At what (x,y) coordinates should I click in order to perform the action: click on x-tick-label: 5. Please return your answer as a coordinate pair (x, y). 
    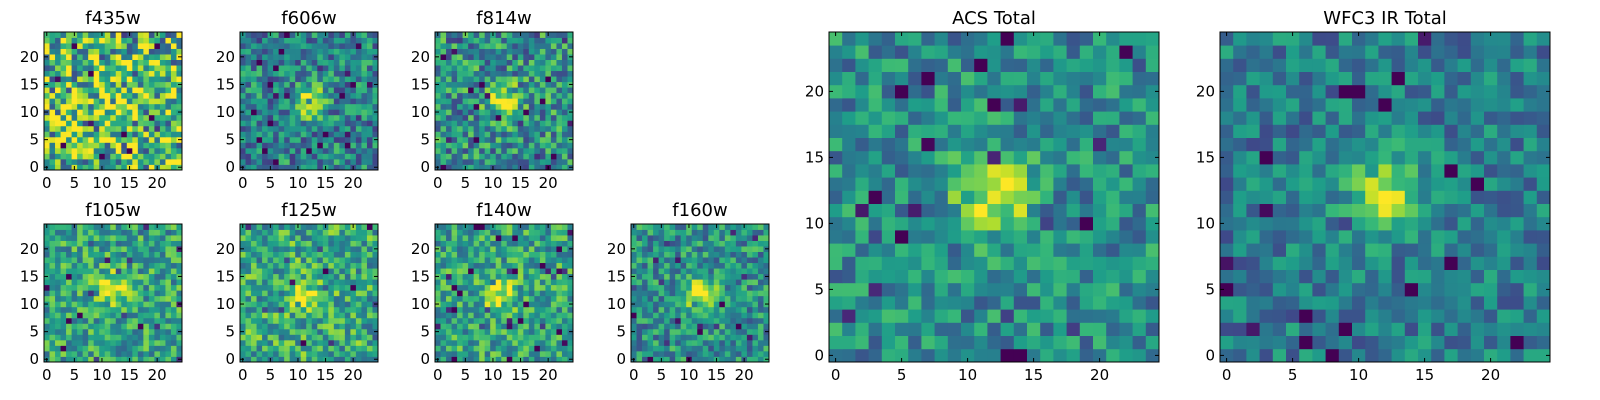
    Looking at the image, I should click on (75, 183).